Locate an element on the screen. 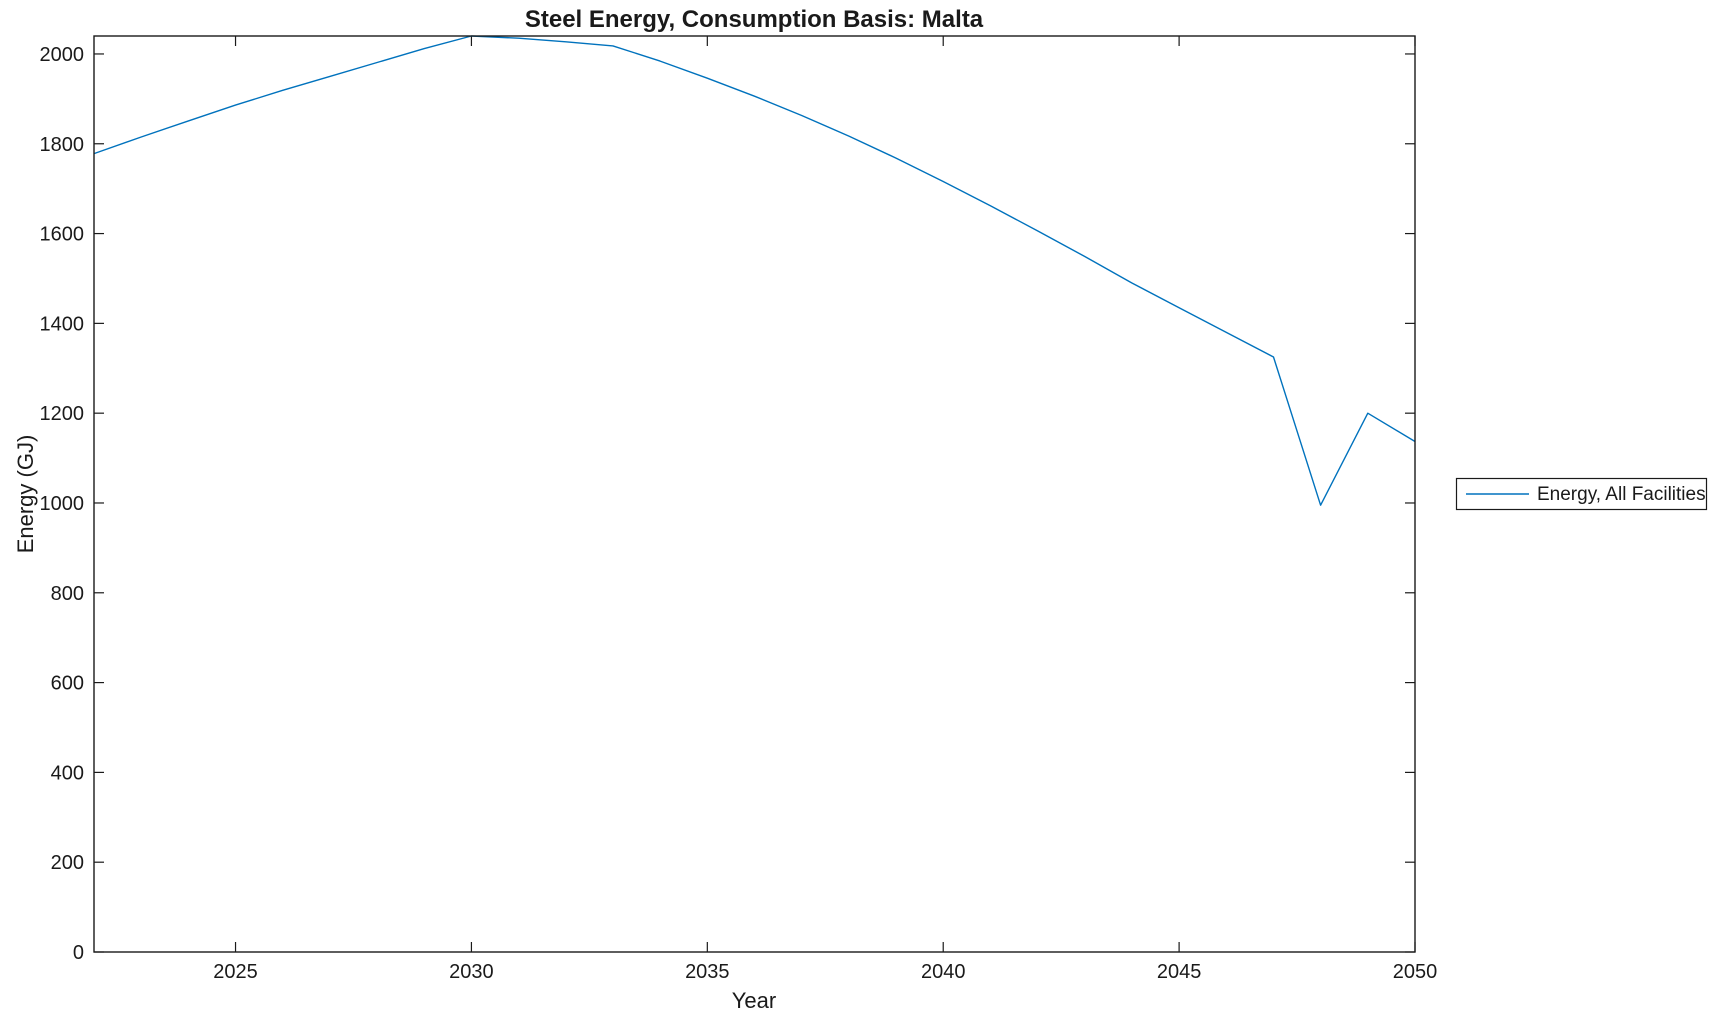 This screenshot has width=1721, height=1021. y-tick-label: 400 is located at coordinates (67, 773).